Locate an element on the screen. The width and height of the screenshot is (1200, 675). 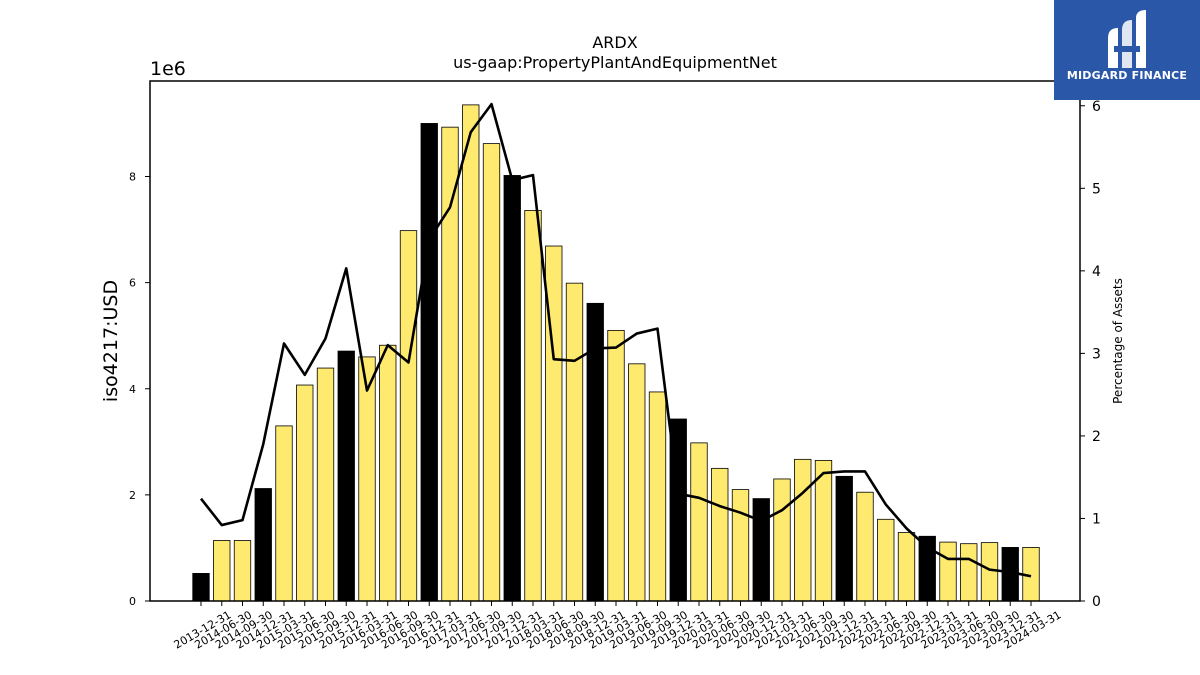
brand-text: MIDGARD FINANCE is located at coordinates (1127, 75).